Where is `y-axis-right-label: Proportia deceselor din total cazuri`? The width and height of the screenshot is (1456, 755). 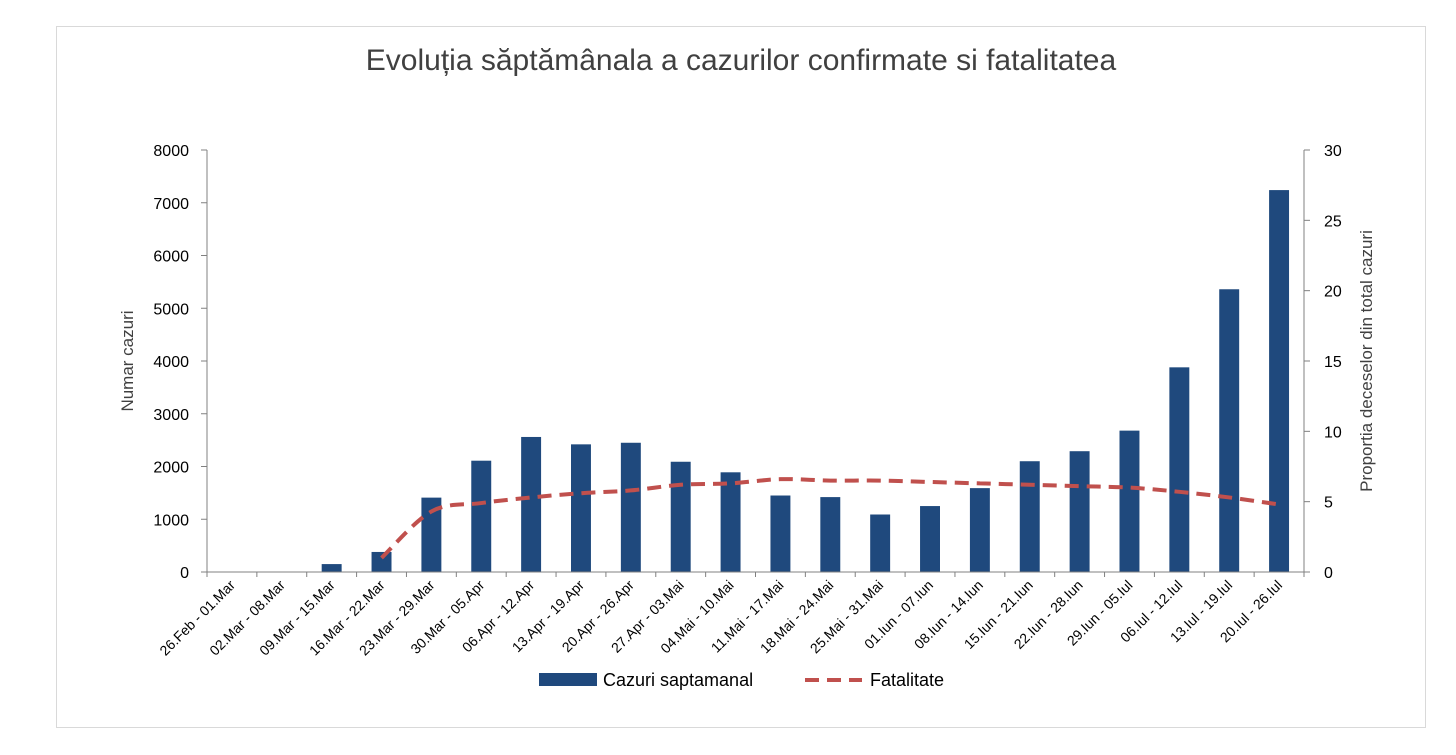
y-axis-right-label: Proportia deceselor din total cazuri is located at coordinates (1366, 361).